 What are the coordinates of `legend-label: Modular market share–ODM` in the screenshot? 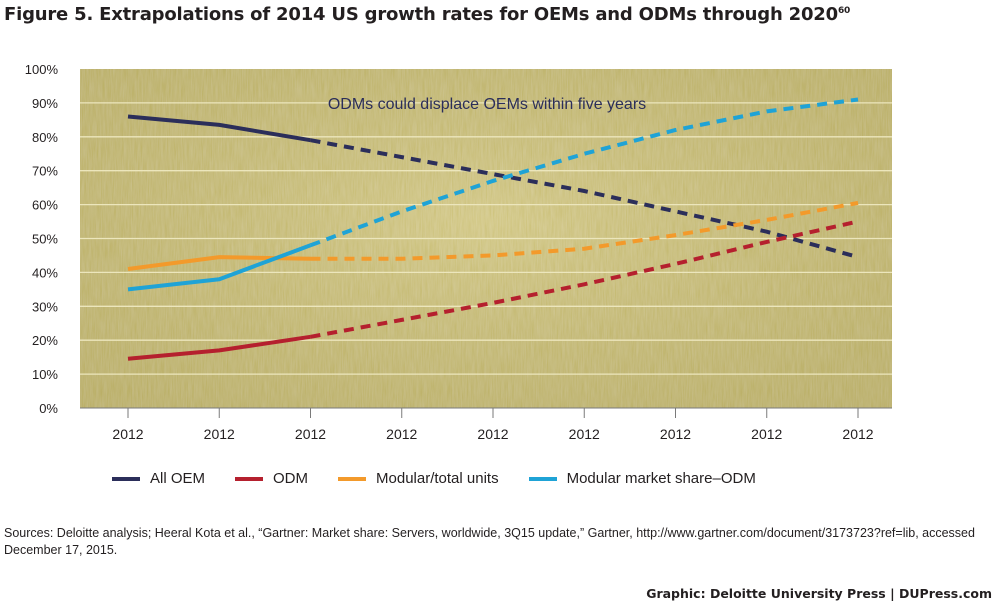 It's located at (661, 478).